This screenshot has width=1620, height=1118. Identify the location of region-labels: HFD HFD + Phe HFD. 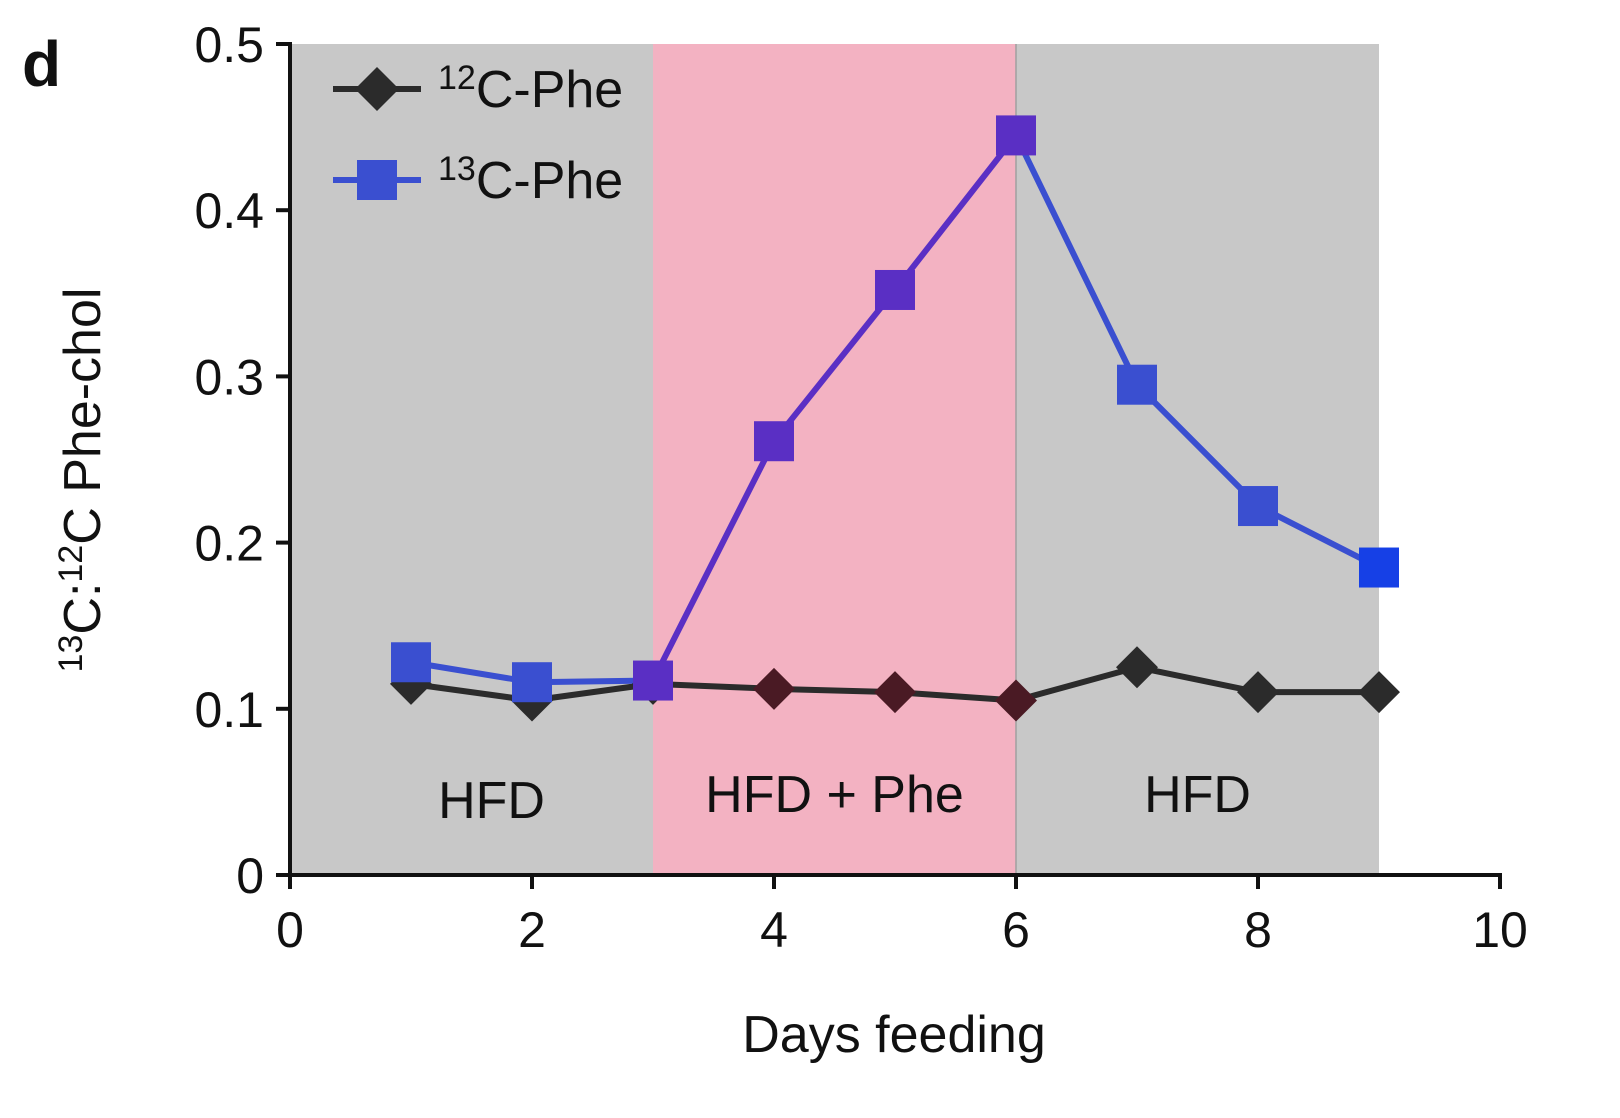
(844, 798).